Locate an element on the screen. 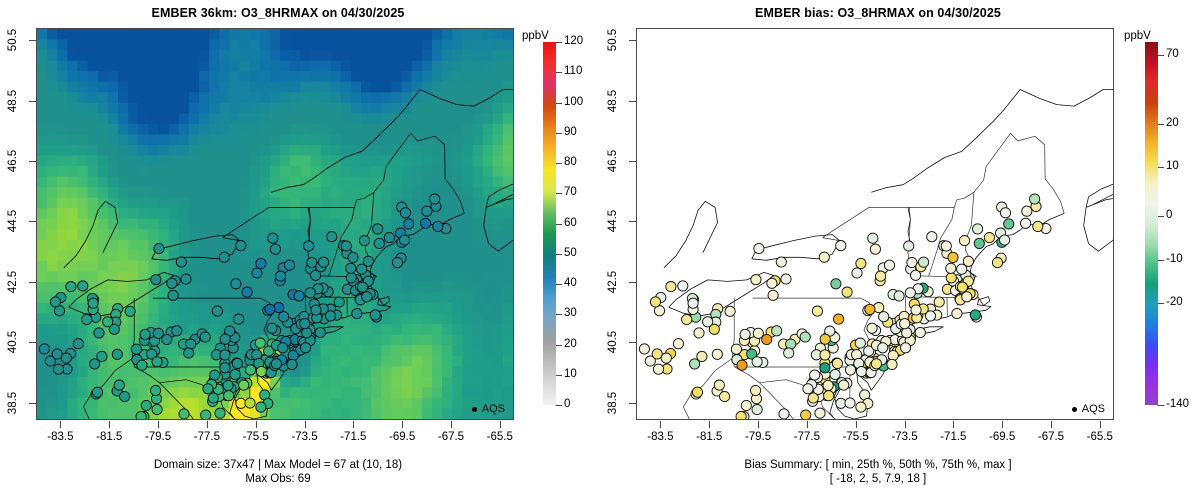 The image size is (1200, 502). y-axis-label: 48.5 is located at coordinates (13, 100).